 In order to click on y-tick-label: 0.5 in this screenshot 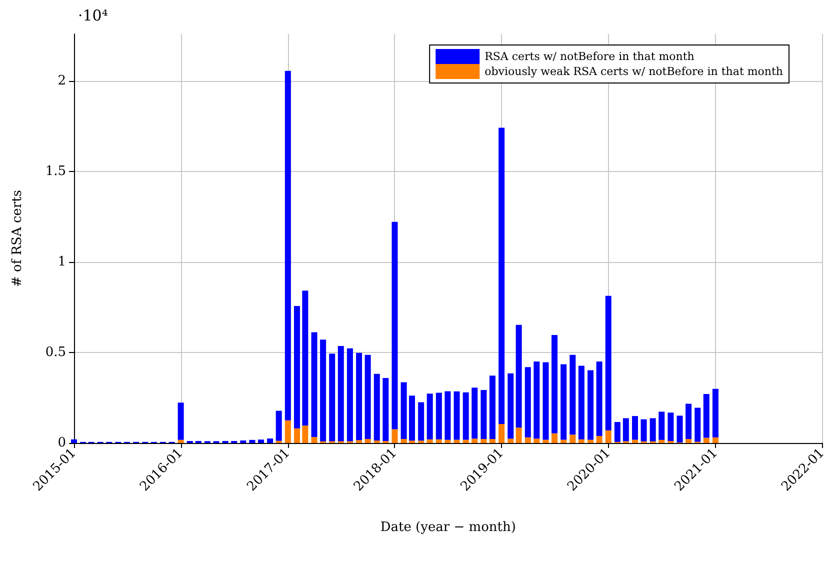, I will do `click(55, 352)`.